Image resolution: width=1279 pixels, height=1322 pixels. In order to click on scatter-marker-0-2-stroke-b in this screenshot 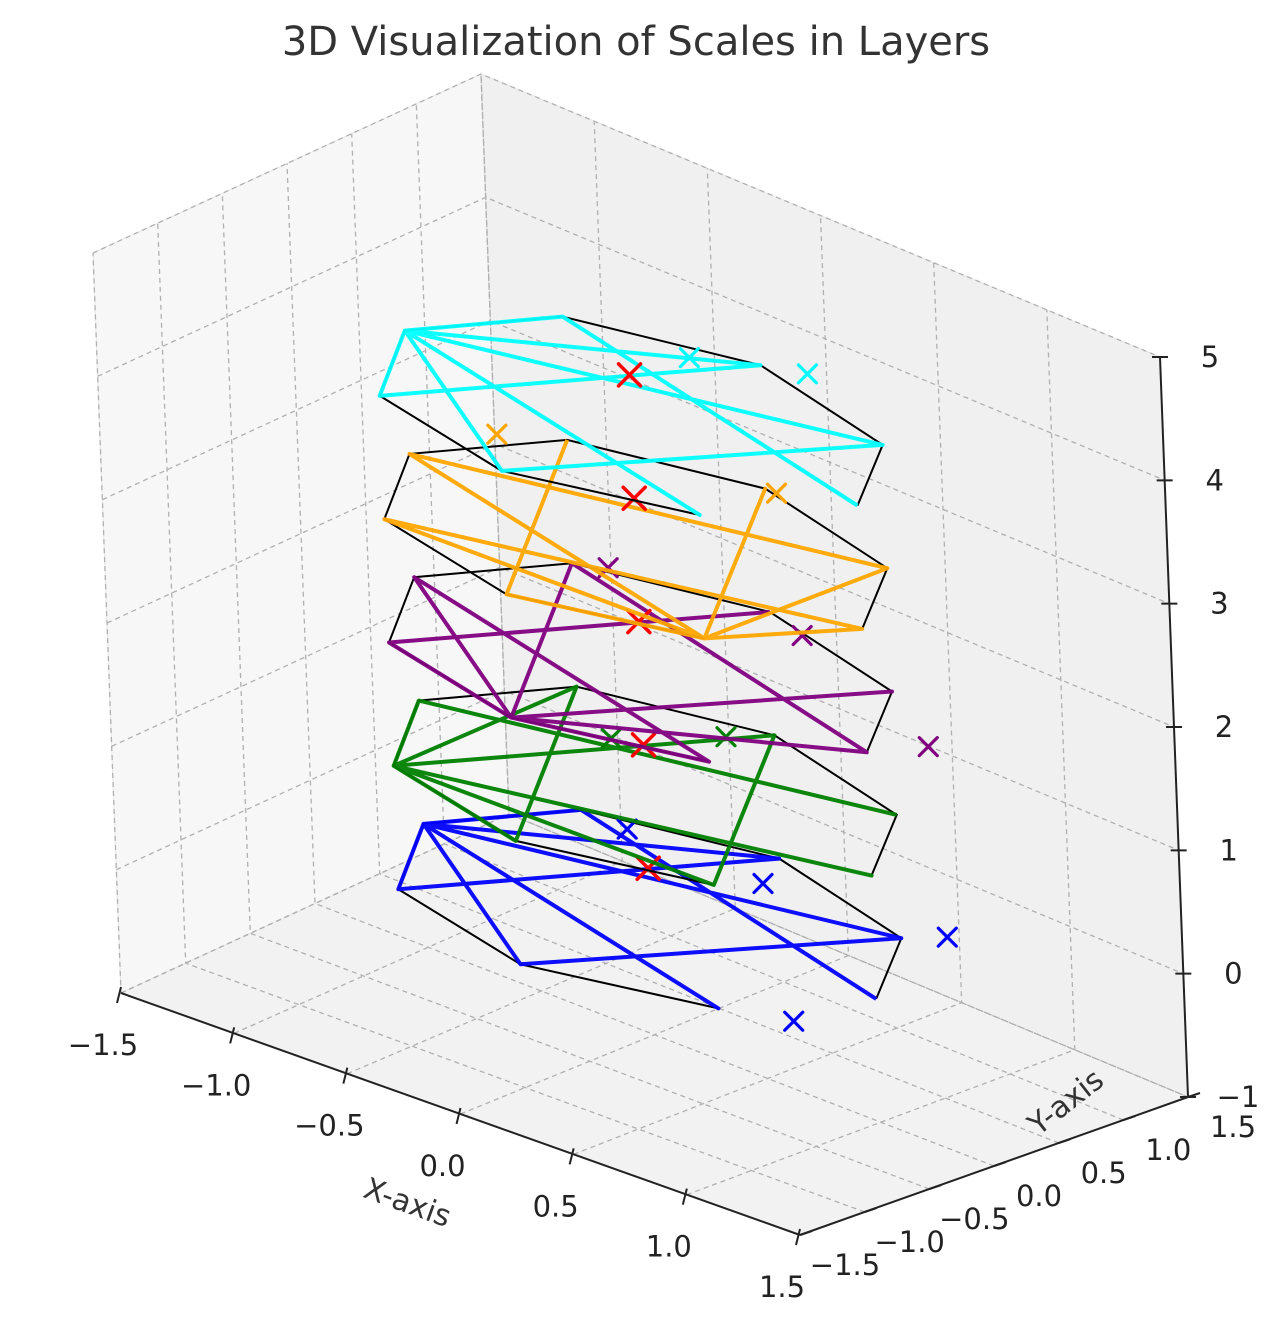, I will do `click(763, 883)`.